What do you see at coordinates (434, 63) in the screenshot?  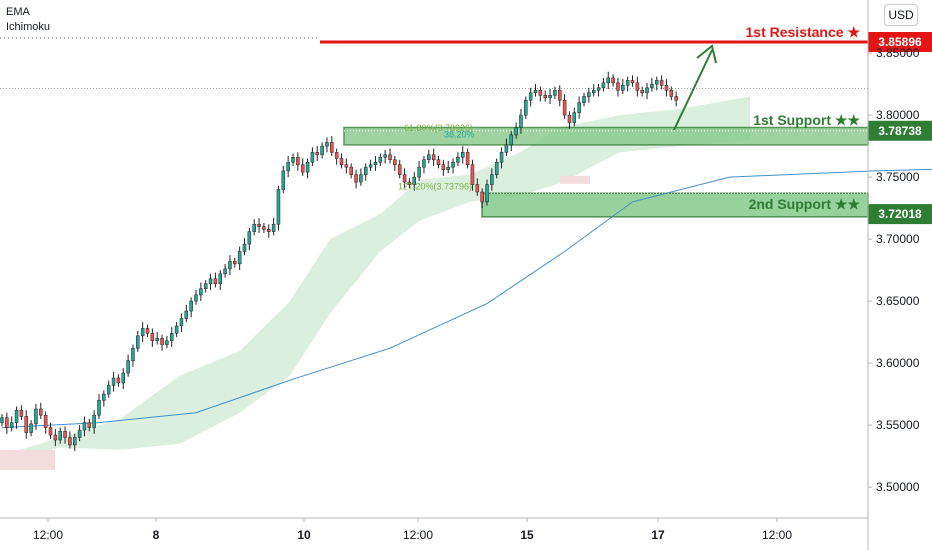 I see `grid-lines` at bounding box center [434, 63].